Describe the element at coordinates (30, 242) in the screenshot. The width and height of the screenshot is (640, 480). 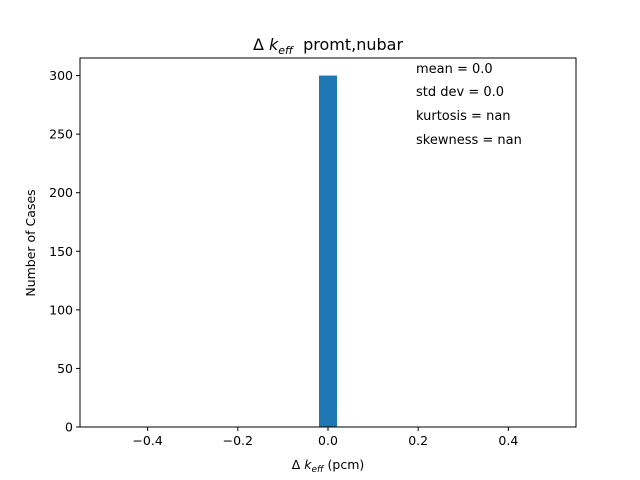
I see `y-axis-label: Number of Cases` at that location.